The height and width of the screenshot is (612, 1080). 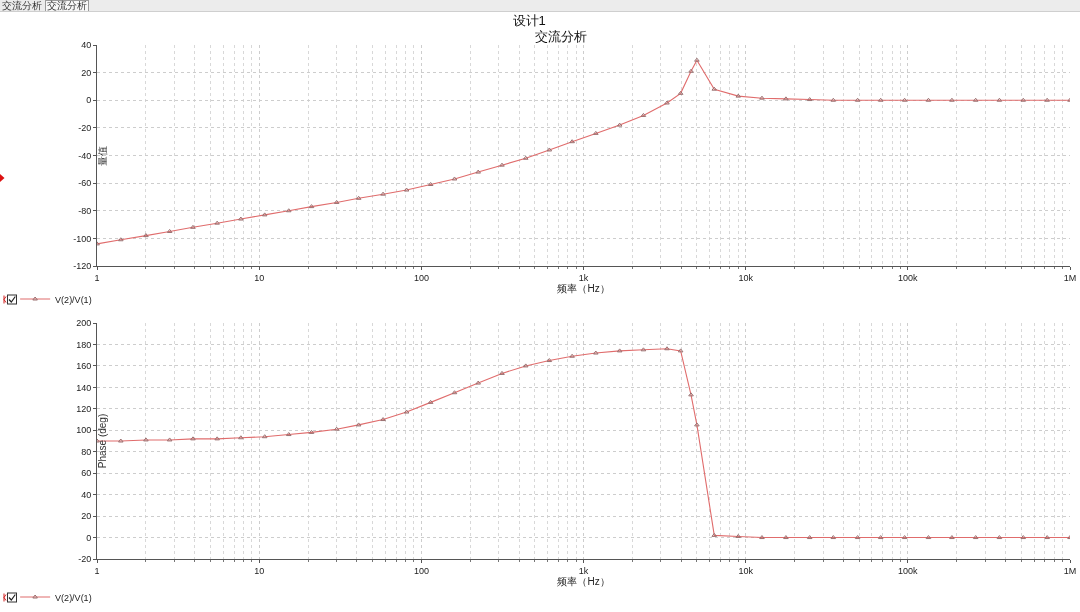 What do you see at coordinates (82, 238) in the screenshot?
I see `y-tick-label: -100` at bounding box center [82, 238].